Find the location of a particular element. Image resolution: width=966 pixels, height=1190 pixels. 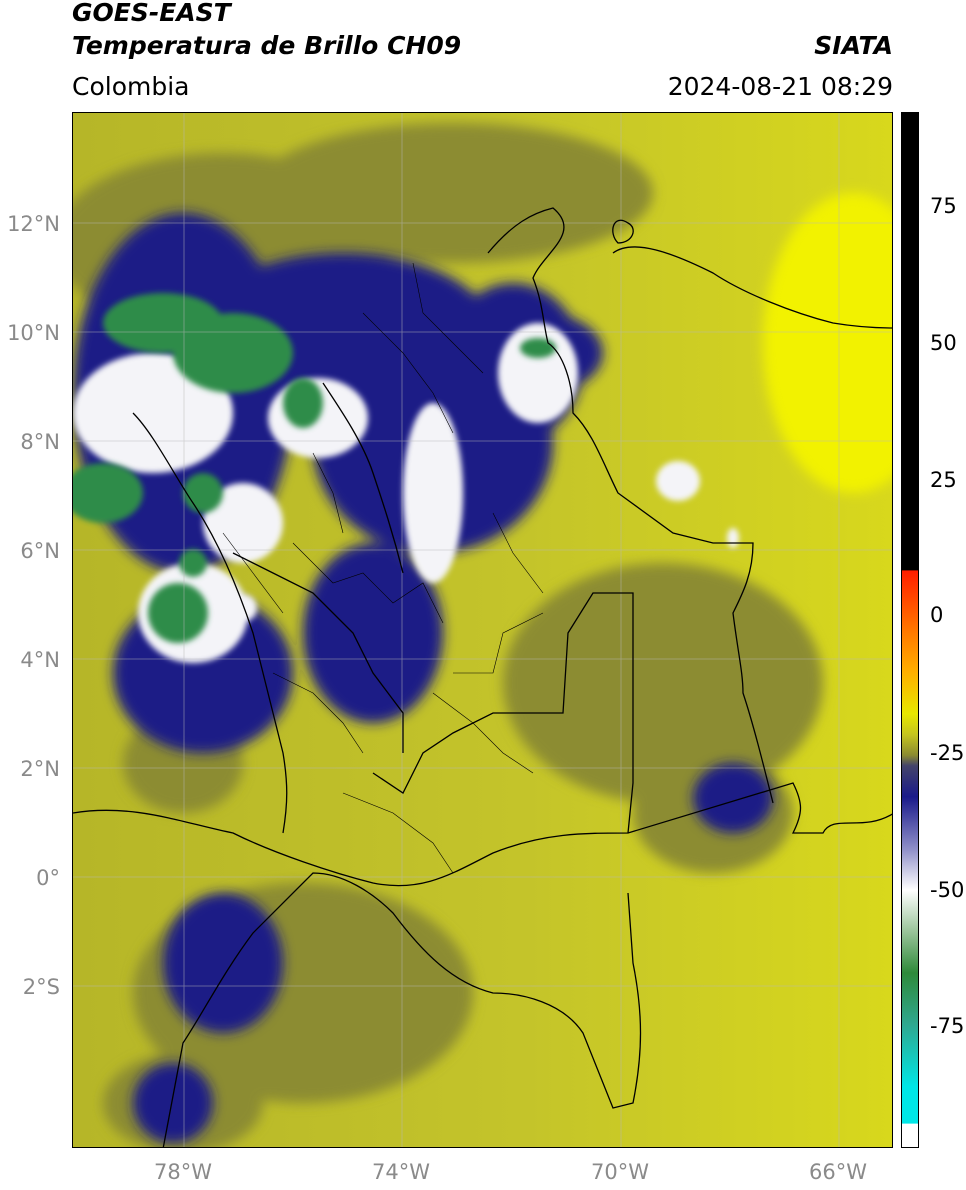

lat-tick-2n: 2°N is located at coordinates (40, 769).